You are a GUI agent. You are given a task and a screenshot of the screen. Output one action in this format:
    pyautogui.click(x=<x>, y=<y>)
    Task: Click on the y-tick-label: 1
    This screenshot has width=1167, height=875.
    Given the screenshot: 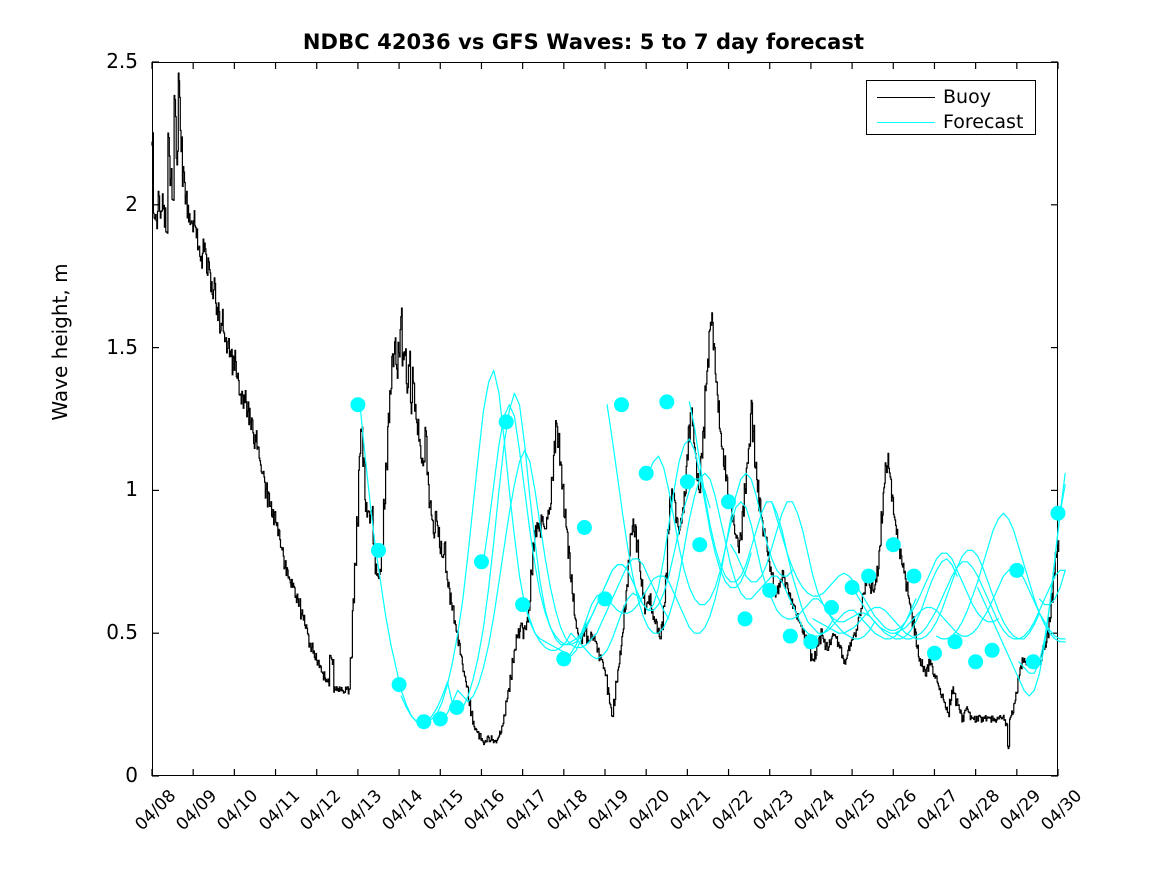 What is the action you would take?
    pyautogui.click(x=131, y=489)
    